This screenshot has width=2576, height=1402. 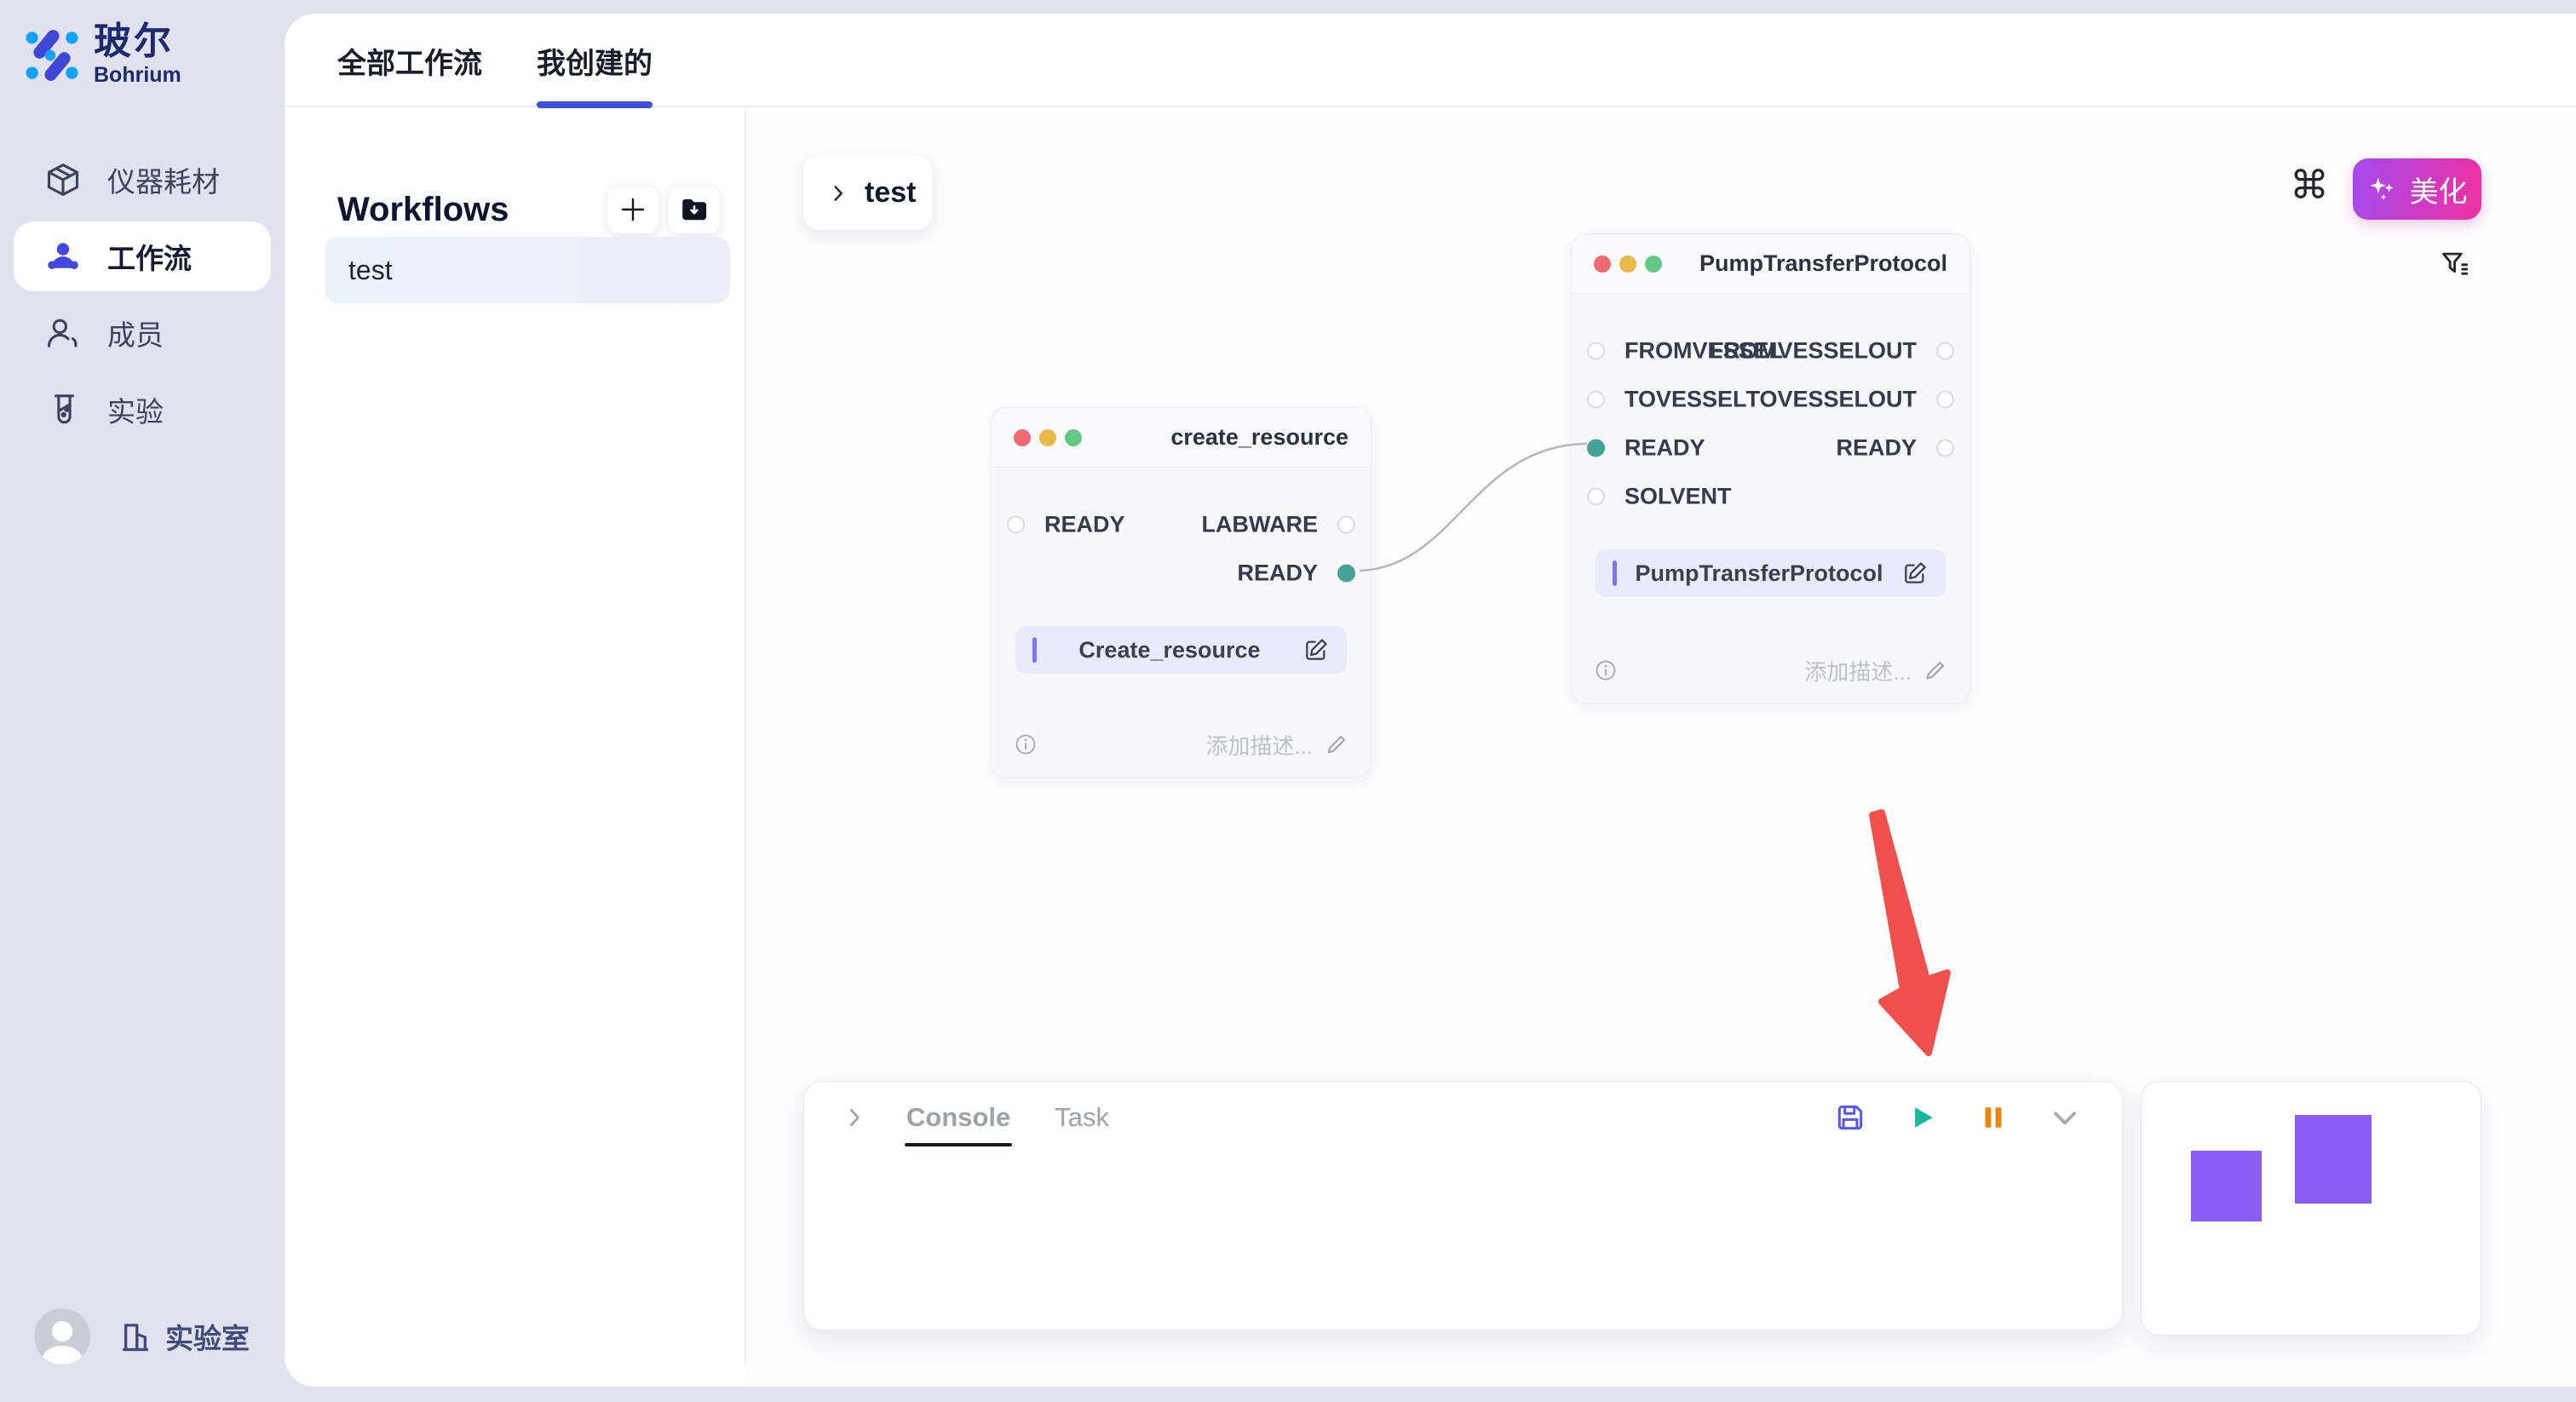 What do you see at coordinates (1959, 1117) in the screenshot?
I see `console-actions` at bounding box center [1959, 1117].